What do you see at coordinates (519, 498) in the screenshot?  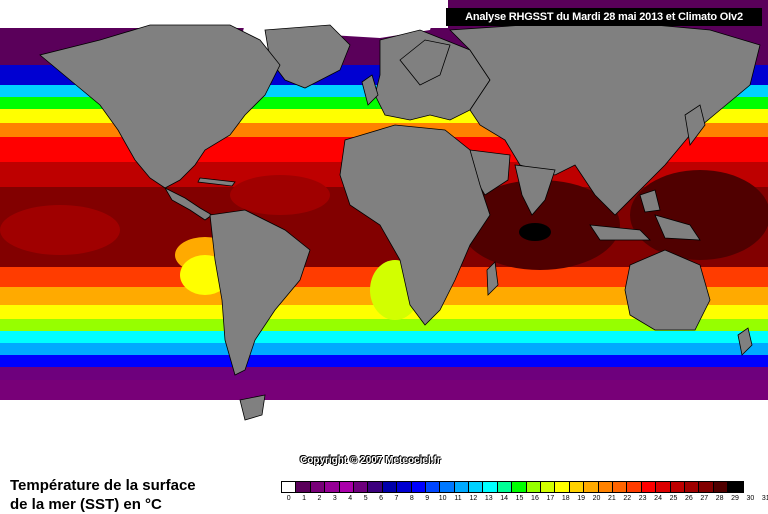 I see `scale-label: 15` at bounding box center [519, 498].